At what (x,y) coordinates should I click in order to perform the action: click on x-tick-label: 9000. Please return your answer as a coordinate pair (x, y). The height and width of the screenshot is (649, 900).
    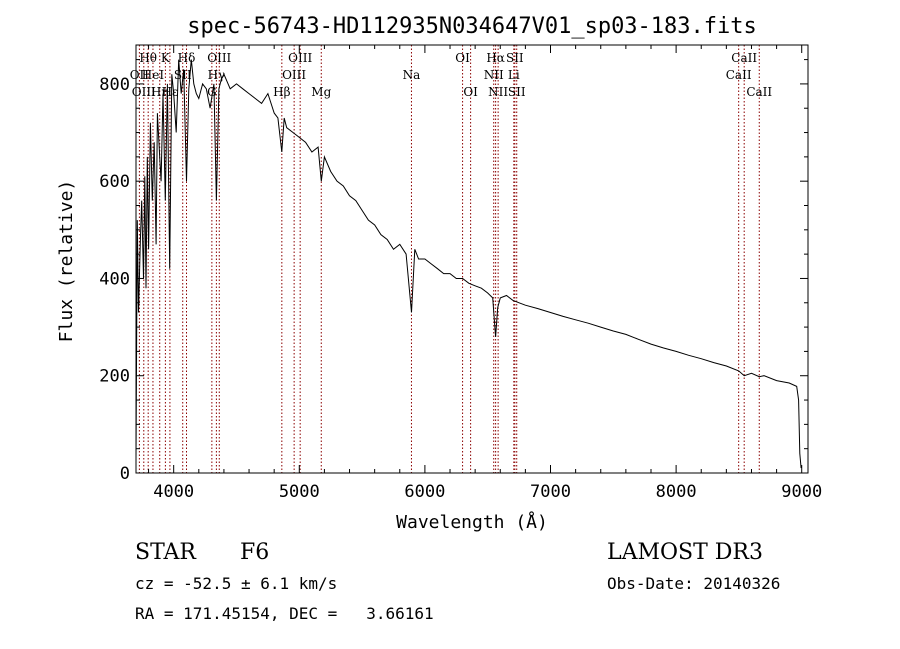
    Looking at the image, I should click on (801, 492).